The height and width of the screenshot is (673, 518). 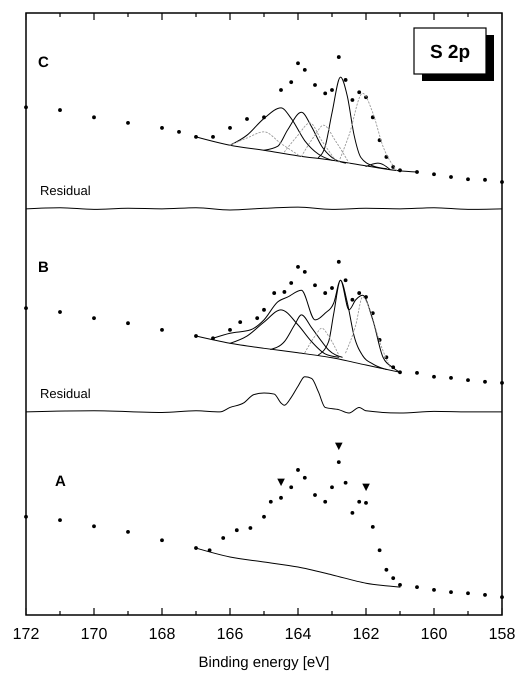 I want to click on annotation: C, so click(x=43, y=62).